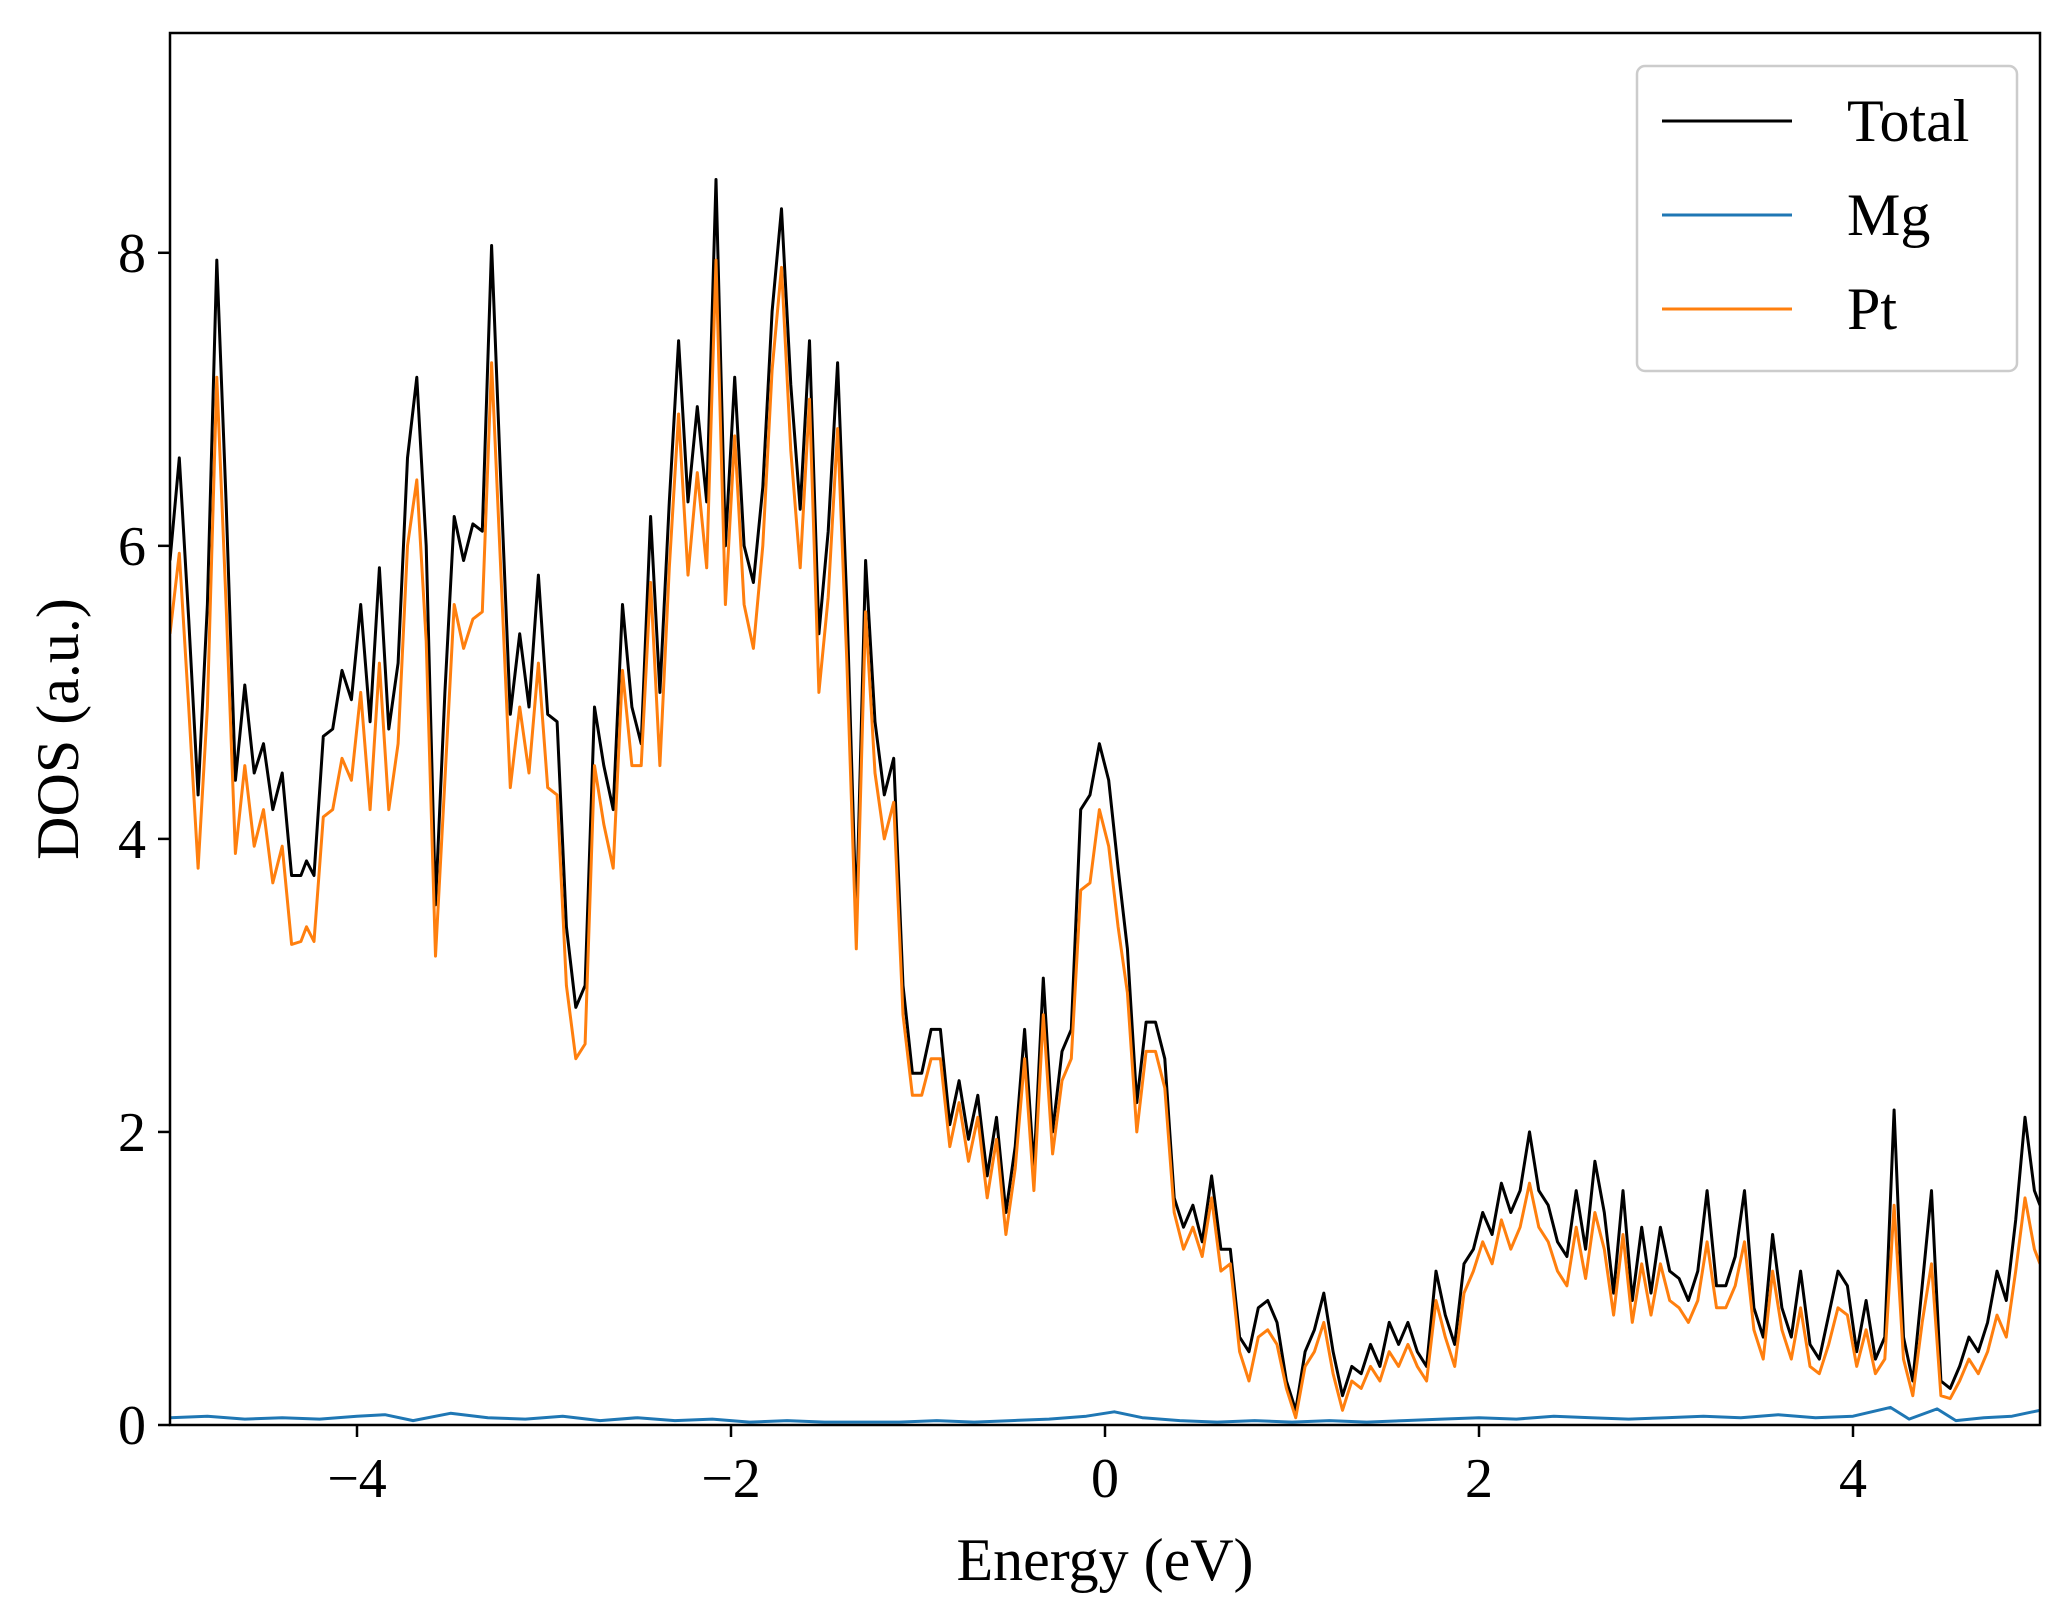 This screenshot has width=2063, height=1617. Describe the element at coordinates (132, 547) in the screenshot. I see `y-tick-label: 6` at that location.